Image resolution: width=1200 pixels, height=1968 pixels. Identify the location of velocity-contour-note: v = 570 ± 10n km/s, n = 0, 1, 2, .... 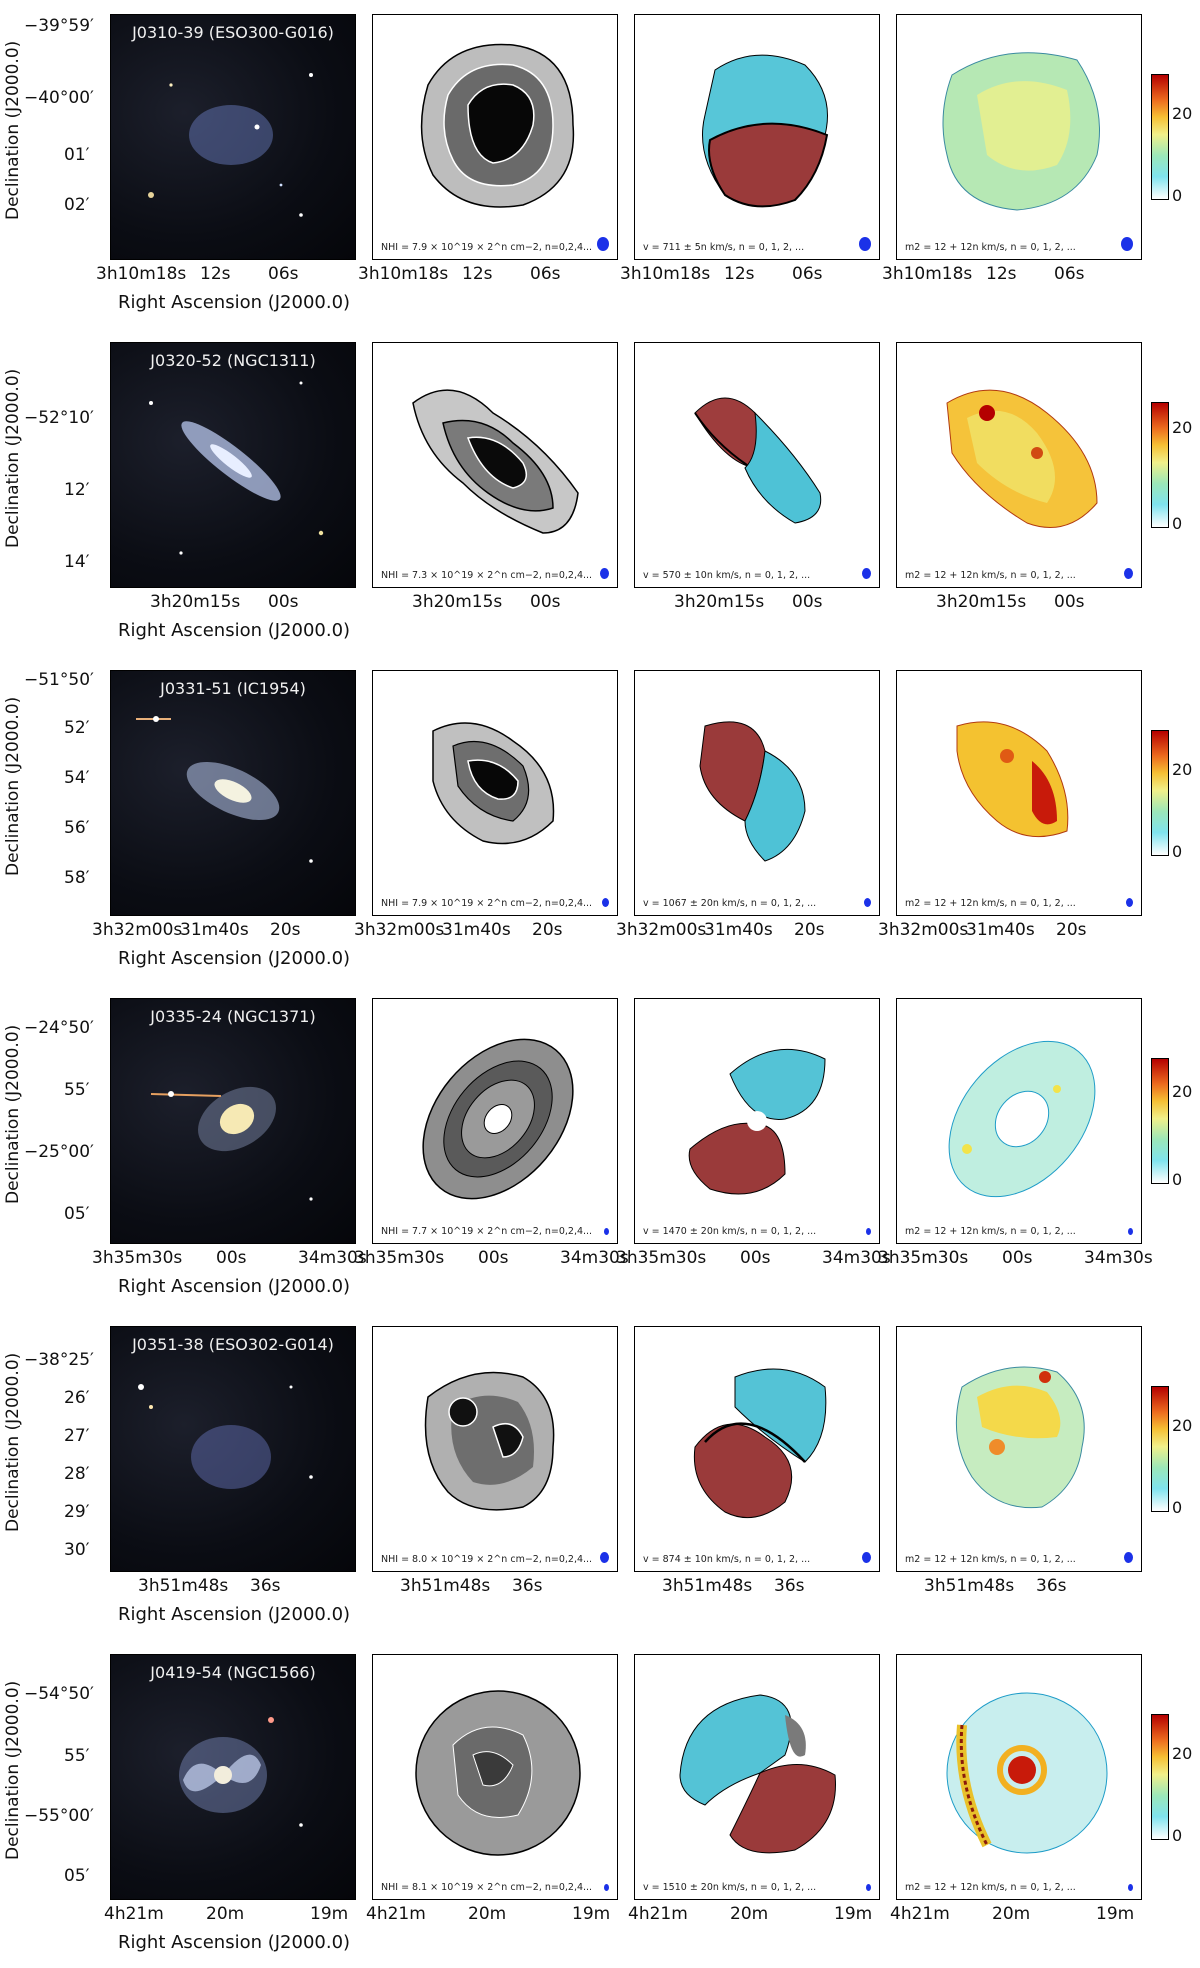
(727, 575).